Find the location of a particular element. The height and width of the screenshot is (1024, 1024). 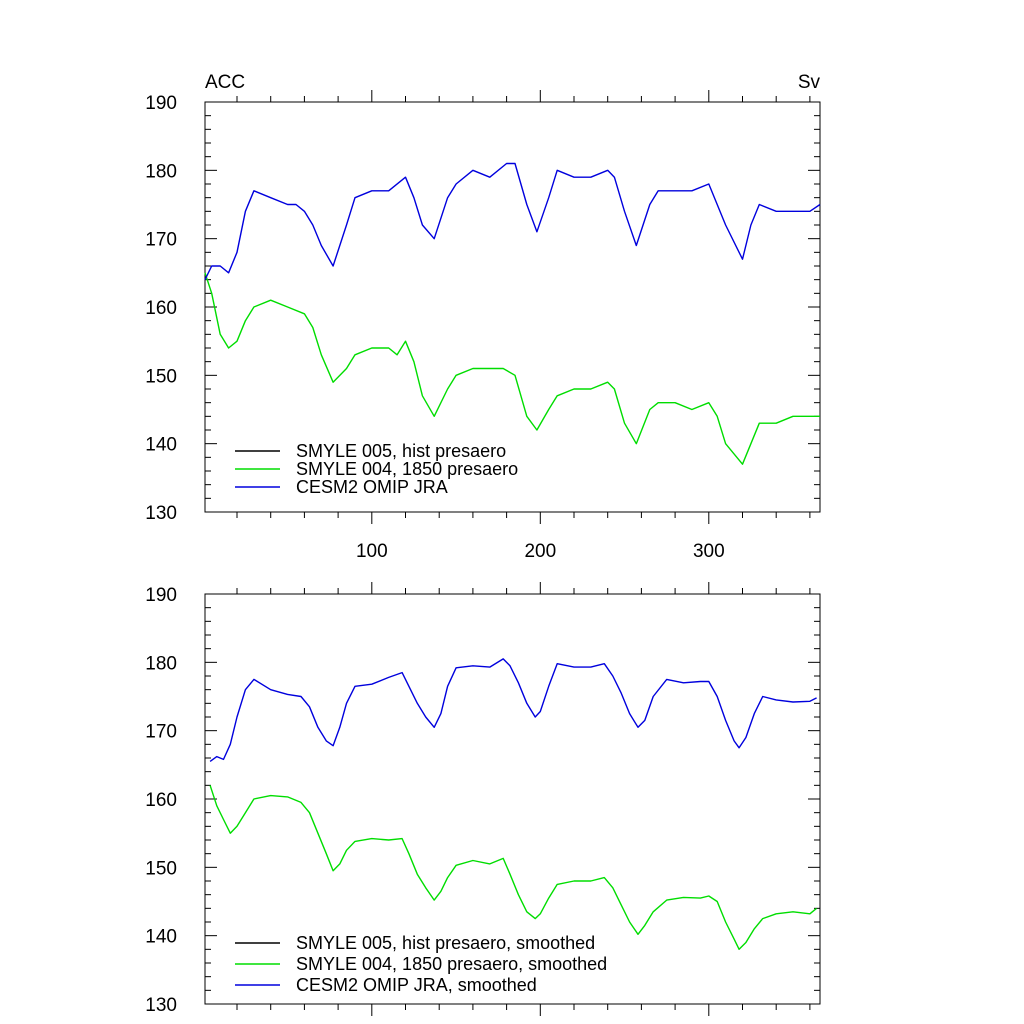

legend-label: CESM2 OMIP JRA, smoothed is located at coordinates (416, 985).